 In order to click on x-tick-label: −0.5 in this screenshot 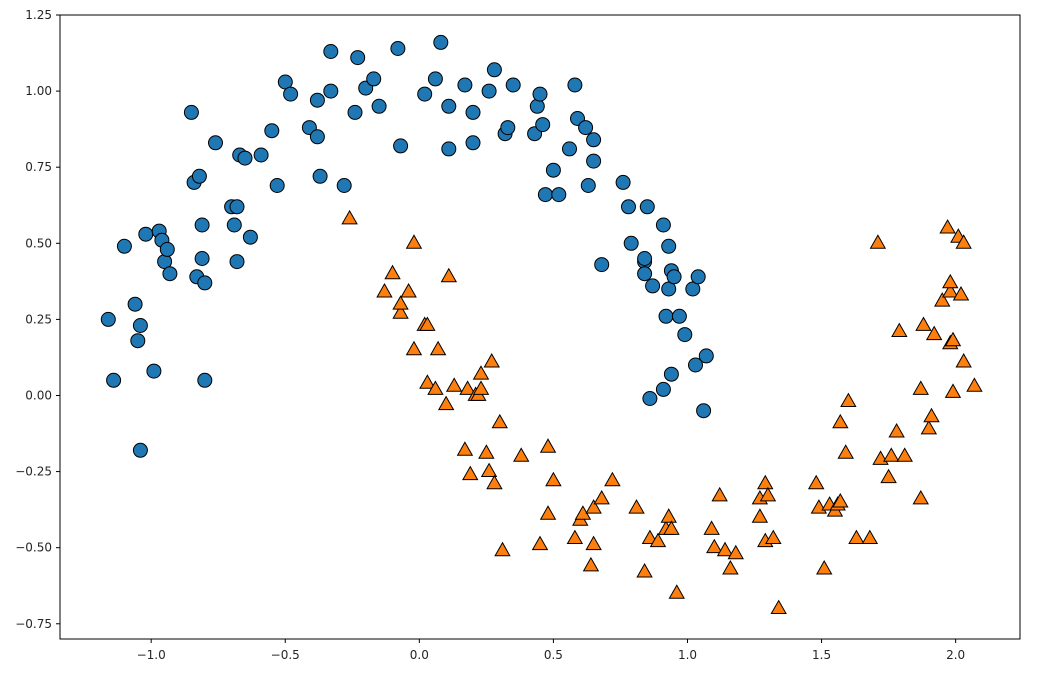, I will do `click(285, 655)`.